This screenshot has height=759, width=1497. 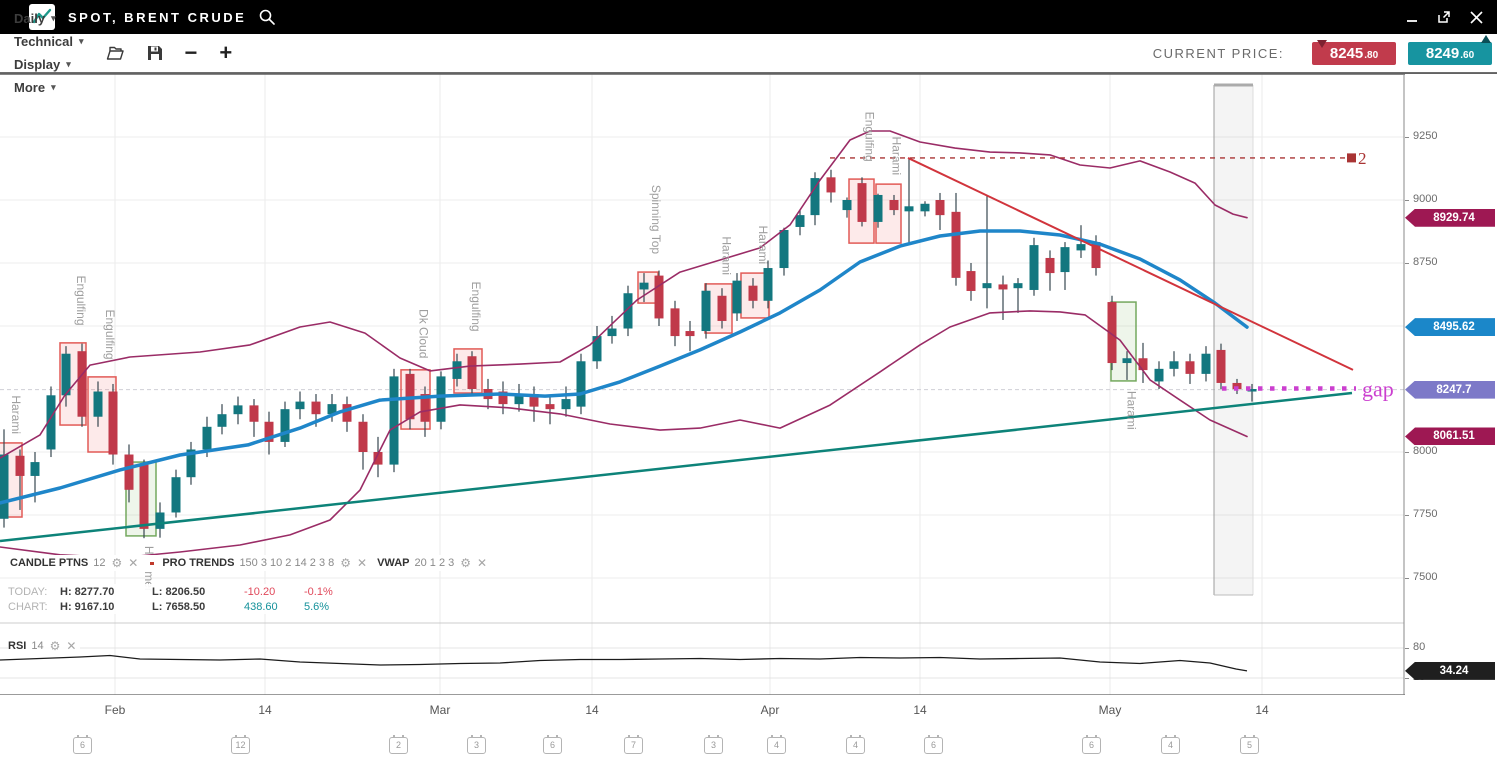 What do you see at coordinates (226, 52) in the screenshot?
I see `zoom-in-button: +` at bounding box center [226, 52].